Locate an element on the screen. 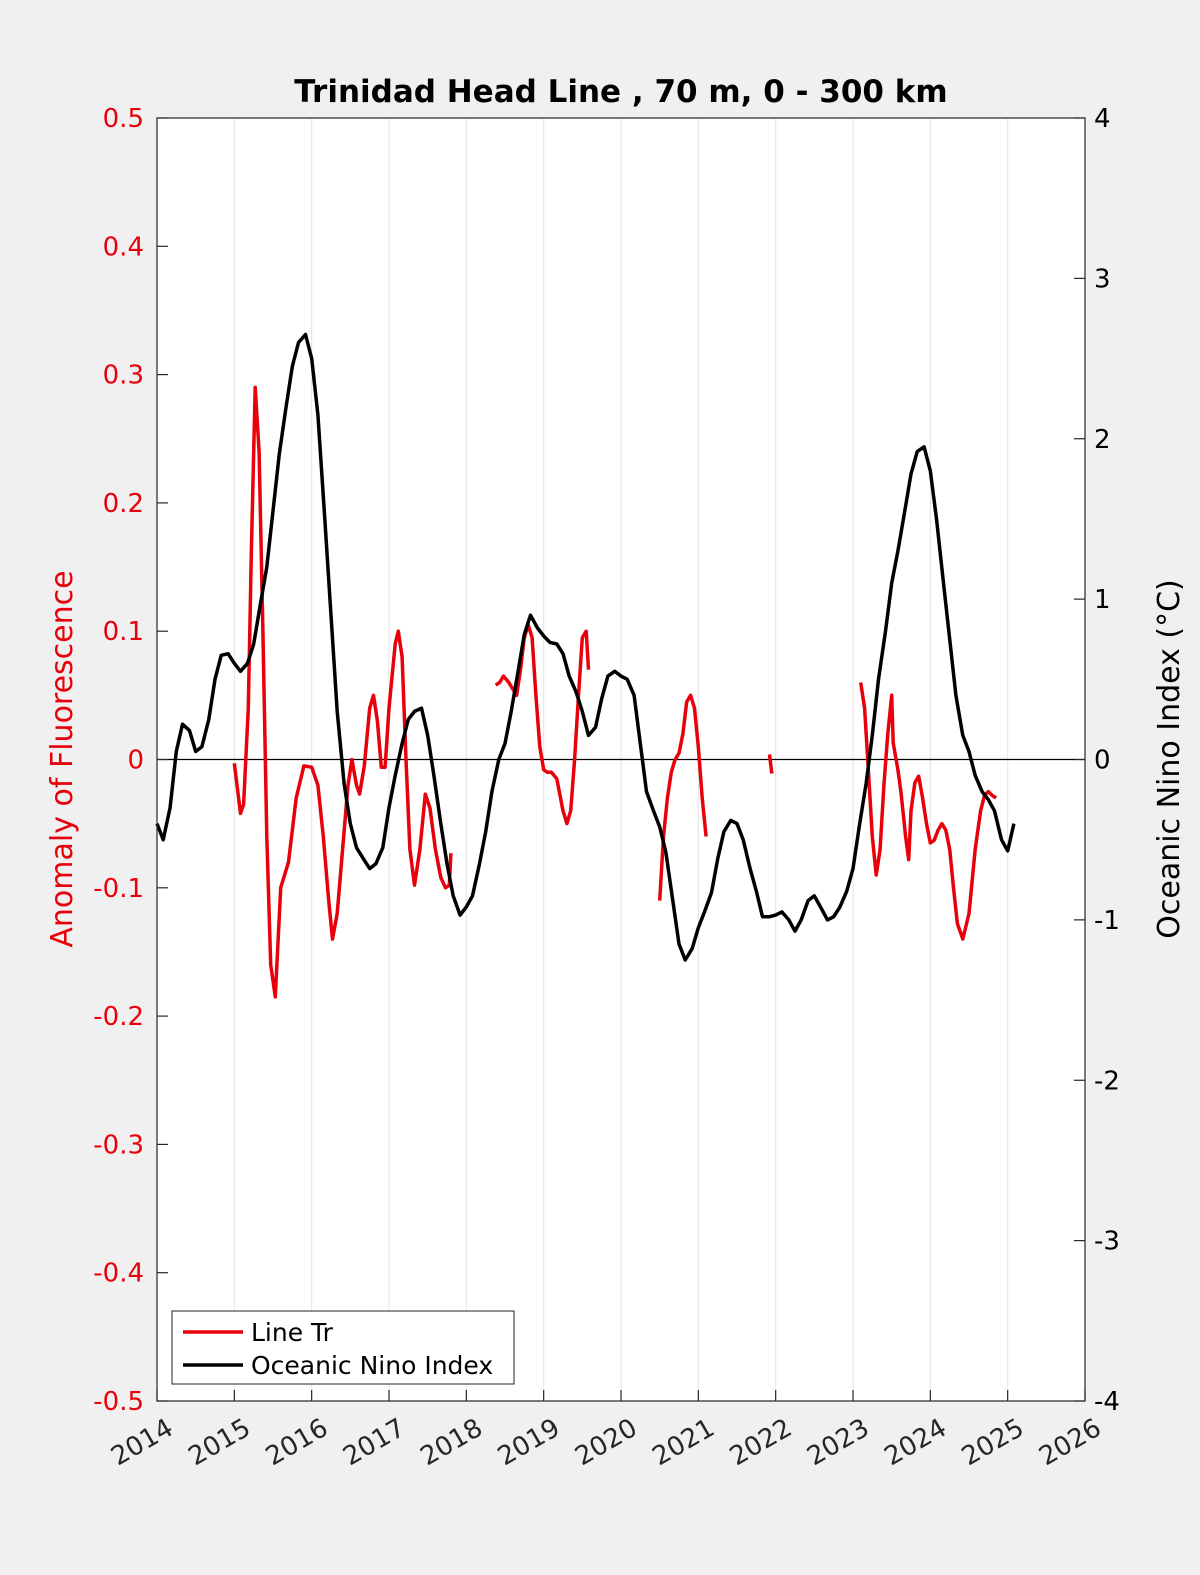 This screenshot has height=1575, width=1200. x-tick-label: 2024 is located at coordinates (916, 1442).